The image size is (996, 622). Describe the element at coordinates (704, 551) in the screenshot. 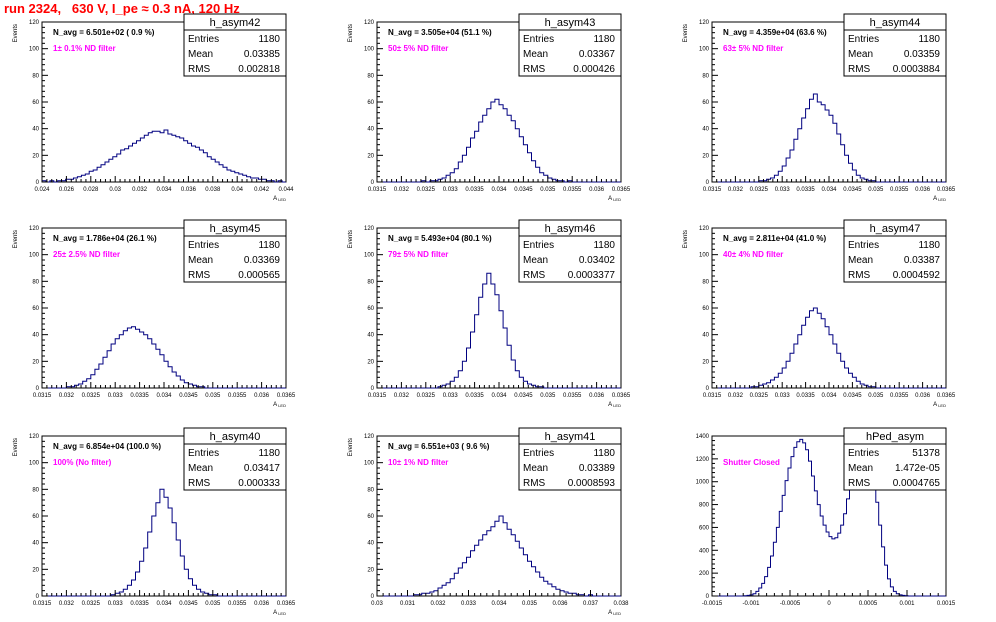

I see `y-tick-label: 400` at that location.